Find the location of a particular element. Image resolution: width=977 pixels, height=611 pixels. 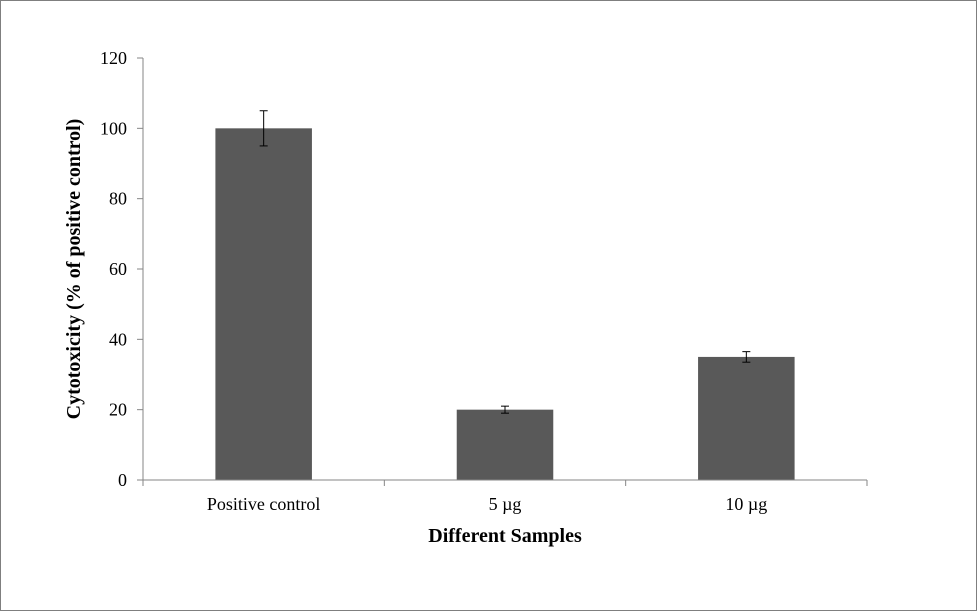

y-tick-label: 60 is located at coordinates (118, 269).